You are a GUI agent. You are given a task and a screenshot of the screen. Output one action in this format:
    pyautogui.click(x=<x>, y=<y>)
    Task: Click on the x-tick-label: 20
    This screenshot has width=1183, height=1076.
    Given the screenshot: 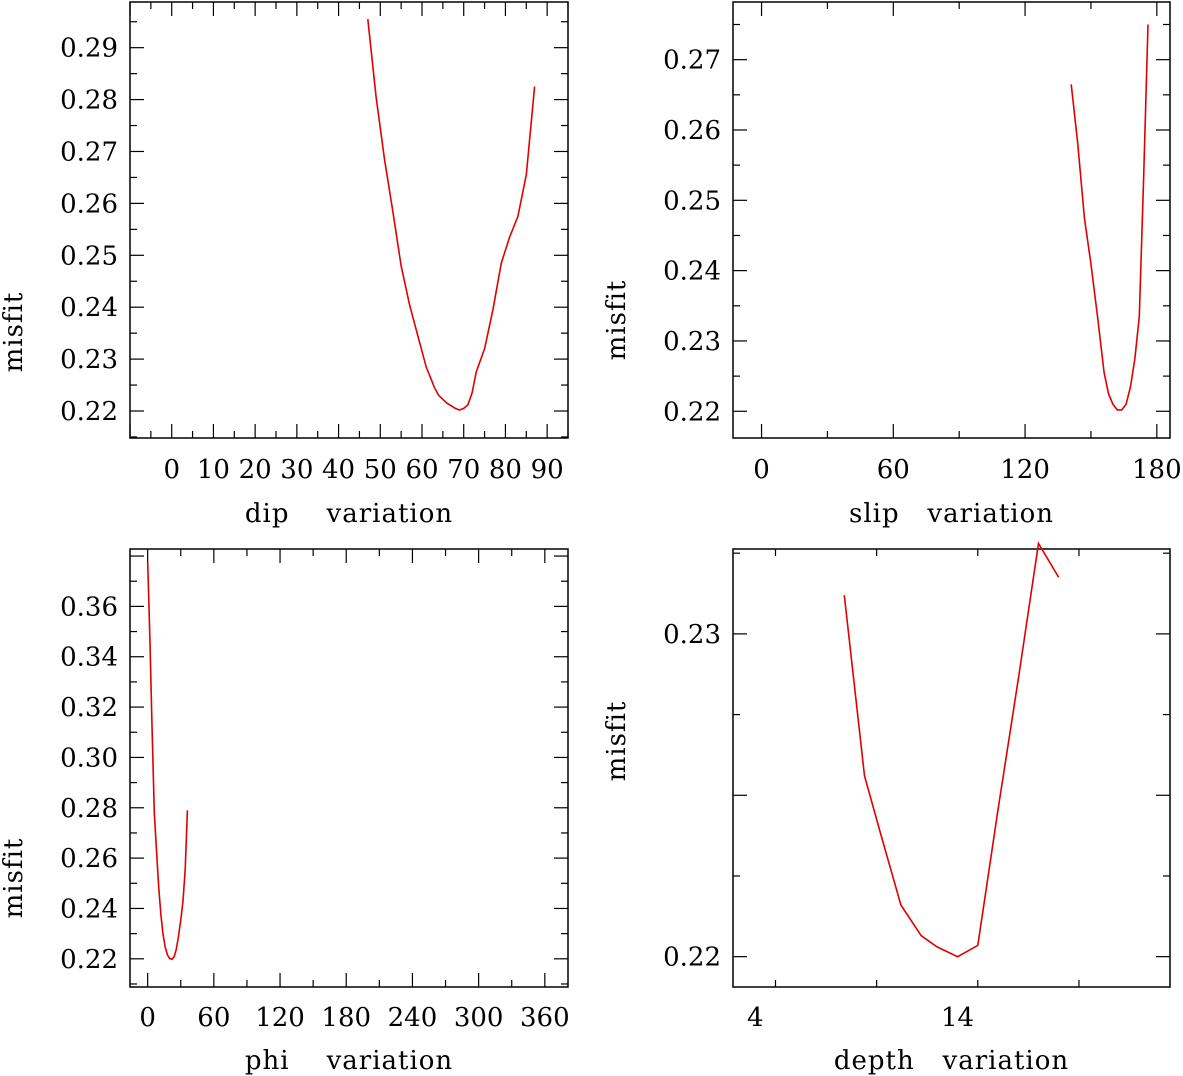 What is the action you would take?
    pyautogui.click(x=255, y=470)
    